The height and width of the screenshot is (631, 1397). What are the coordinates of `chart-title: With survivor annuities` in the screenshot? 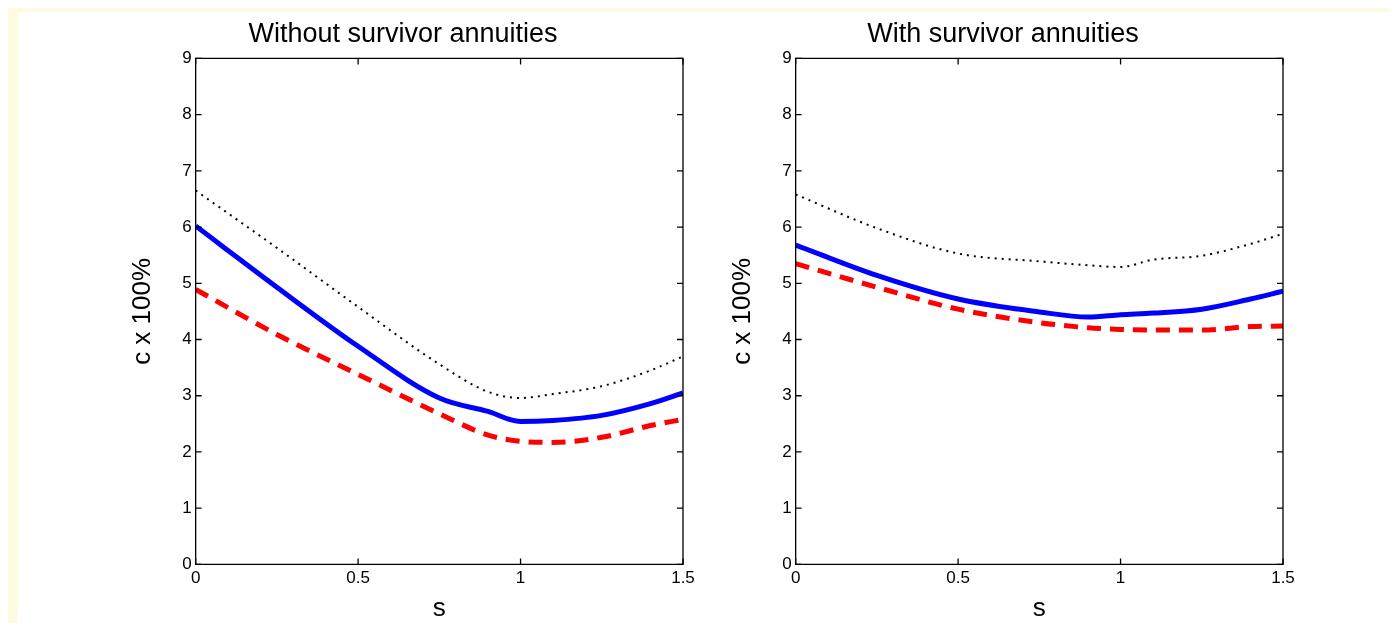 It's located at (1003, 32).